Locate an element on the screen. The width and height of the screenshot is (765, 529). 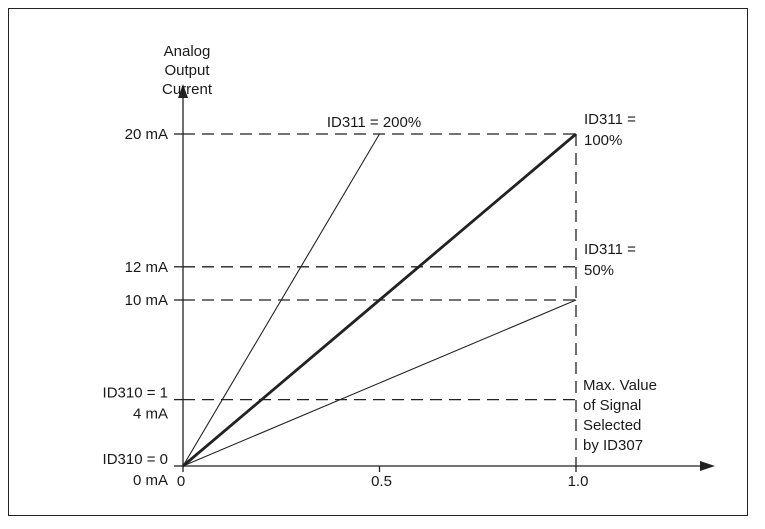
annotation-id311-50: ID311 = 50% is located at coordinates (610, 260).